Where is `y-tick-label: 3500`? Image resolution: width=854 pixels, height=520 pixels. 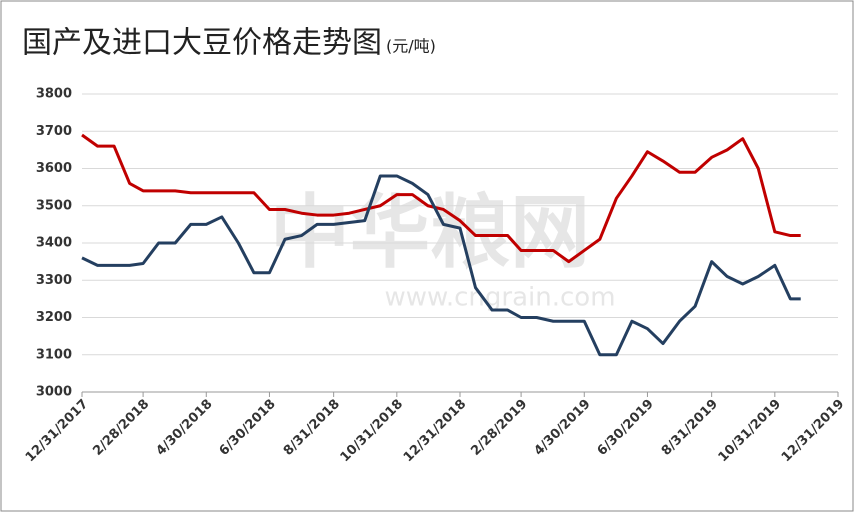 y-tick-label: 3500 is located at coordinates (54, 205).